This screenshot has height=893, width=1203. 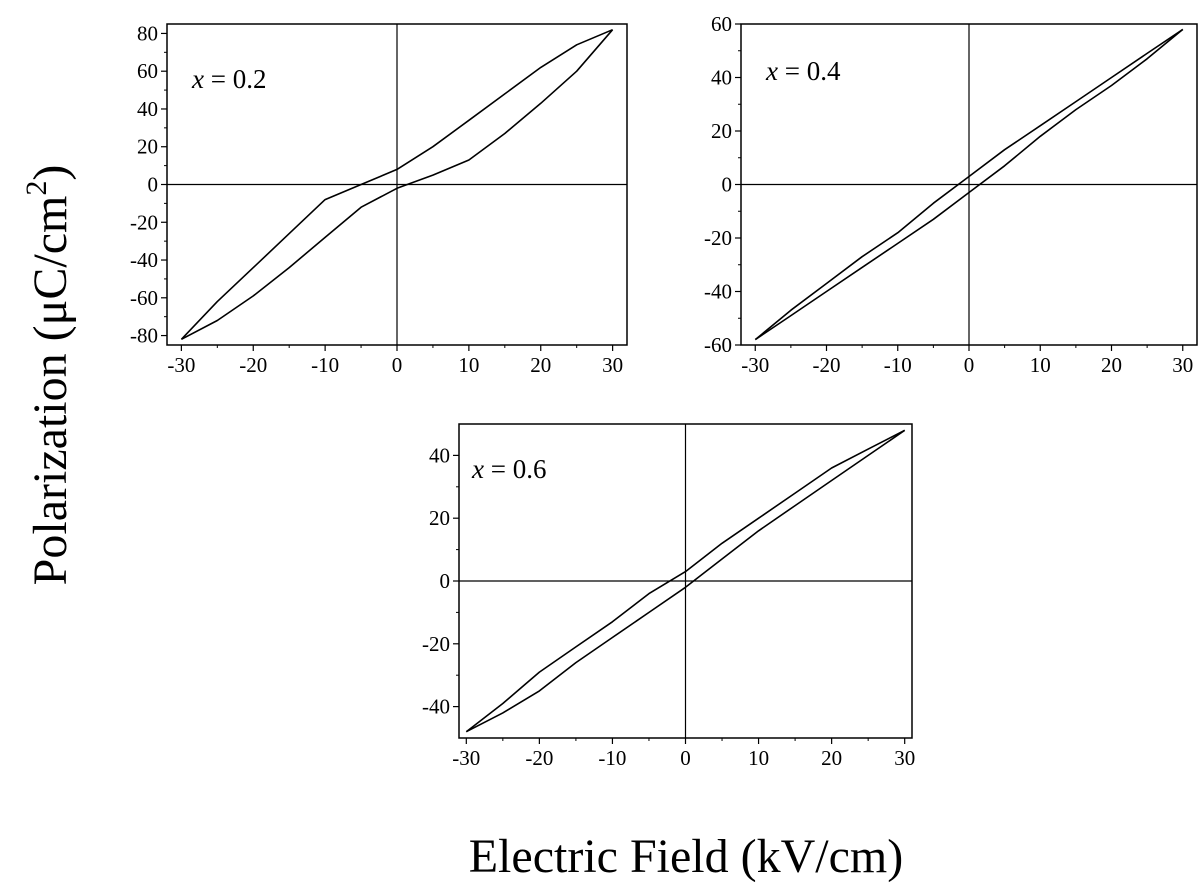 What do you see at coordinates (539, 758) in the screenshot?
I see `panel-2-xtick-label: -20` at bounding box center [539, 758].